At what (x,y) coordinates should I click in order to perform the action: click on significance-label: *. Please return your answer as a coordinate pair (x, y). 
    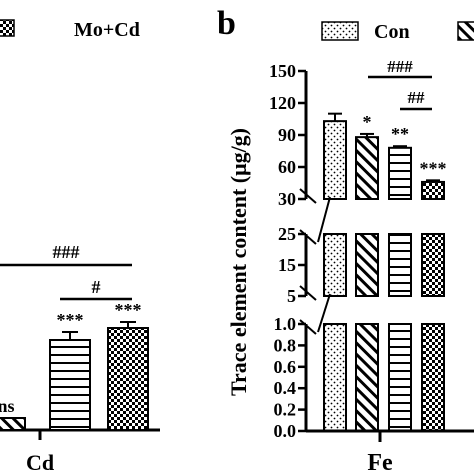
    Looking at the image, I should click on (367, 122).